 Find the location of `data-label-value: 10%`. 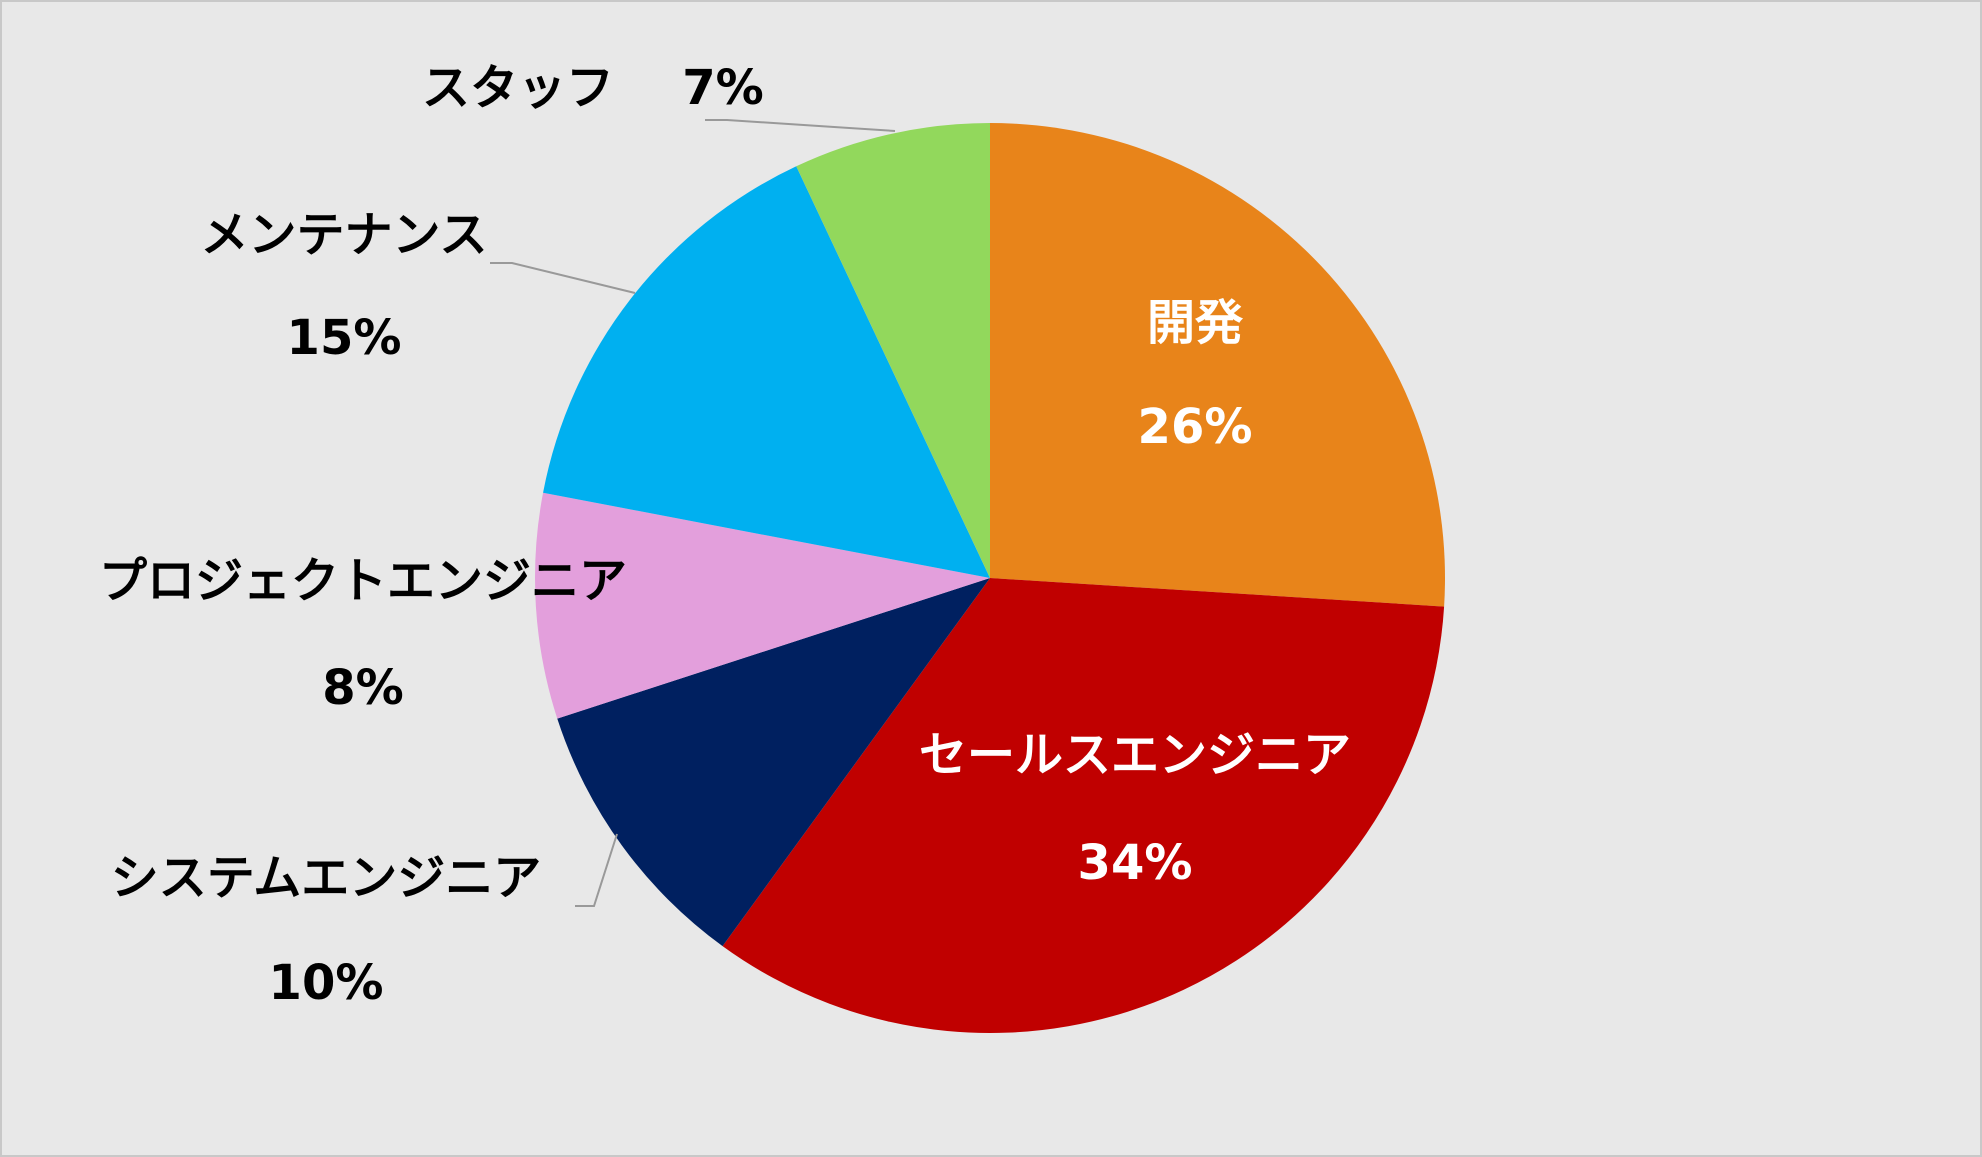

data-label-value: 10% is located at coordinates (326, 983).